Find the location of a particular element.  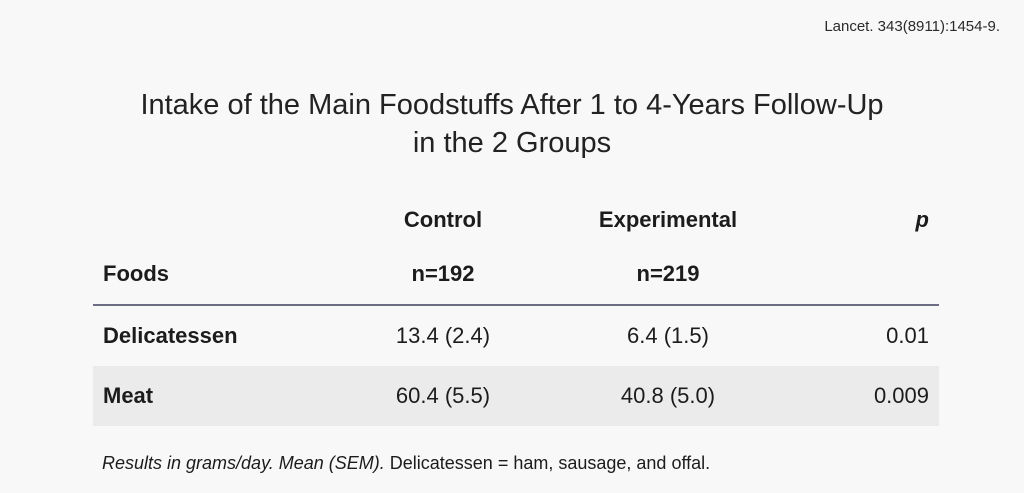

footnote-italic: Results in grams/day. Mean (SEM). is located at coordinates (243, 463).